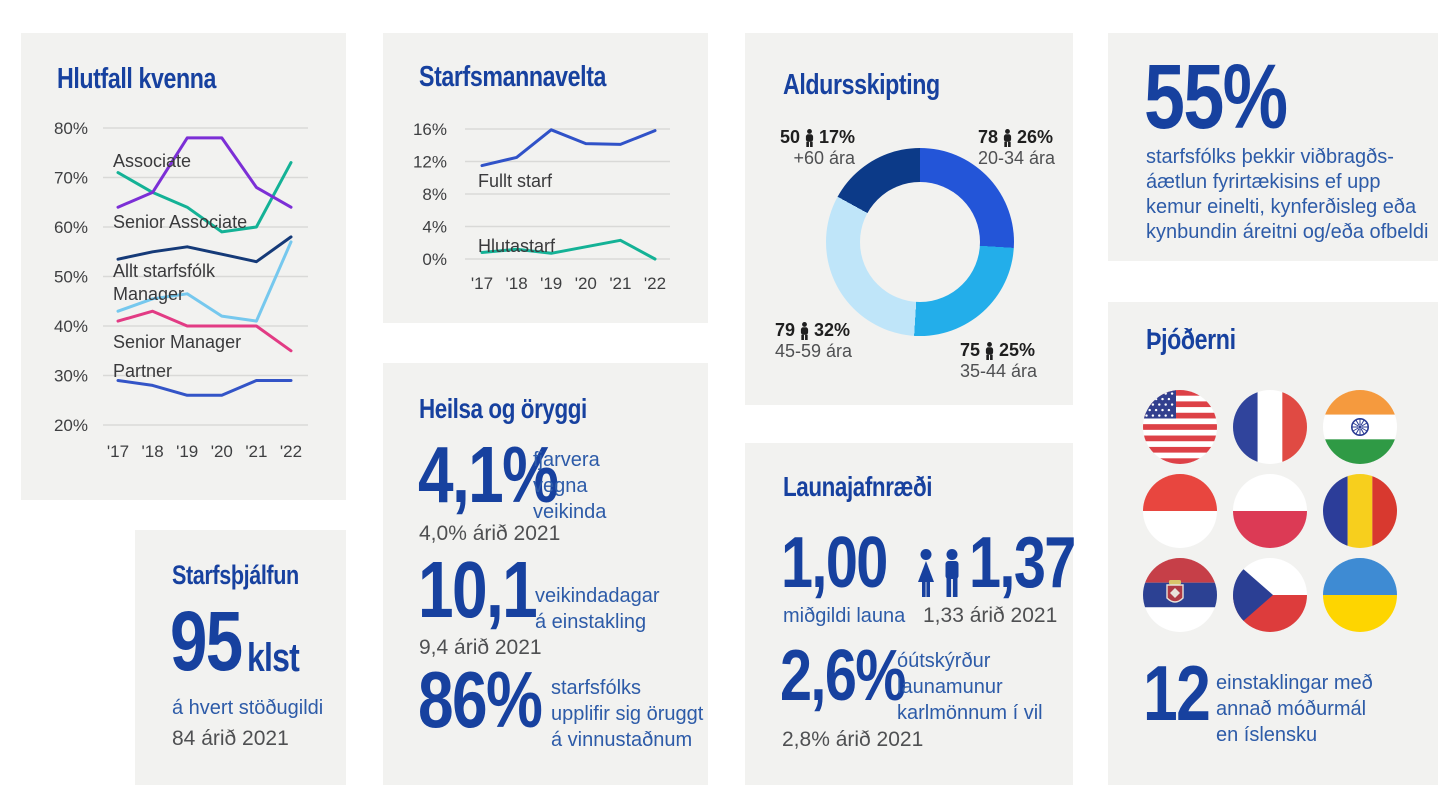 This screenshot has width=1451, height=799. I want to click on donut-pct: 25%, so click(1017, 350).